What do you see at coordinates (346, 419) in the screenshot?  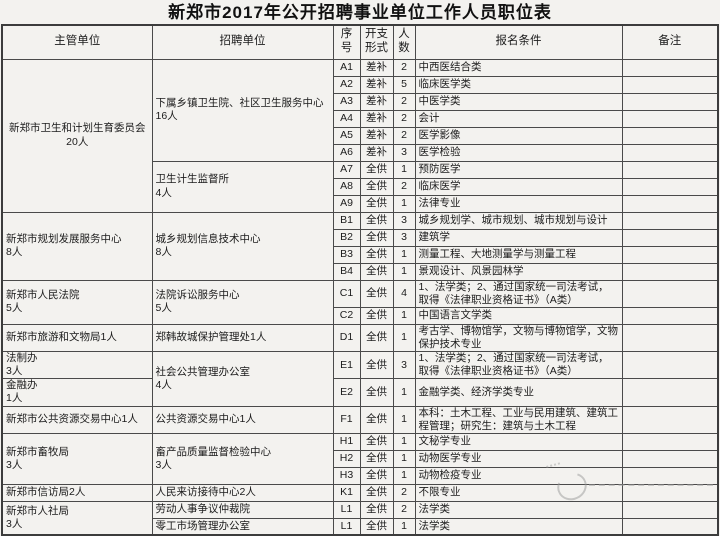 I see `table-cell: F1` at bounding box center [346, 419].